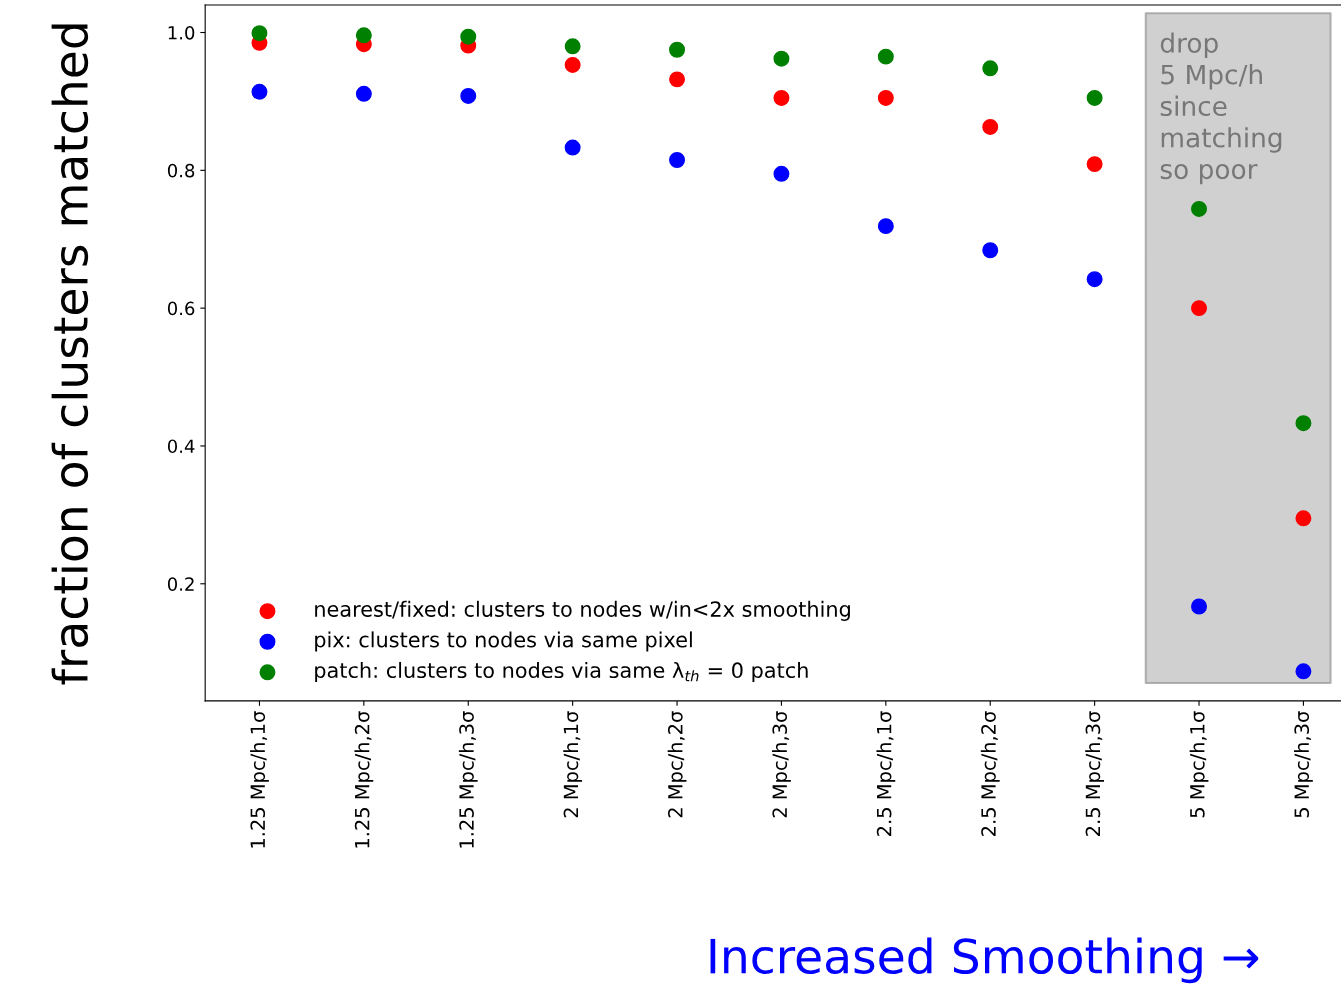 The height and width of the screenshot is (990, 1341). Describe the element at coordinates (781, 764) in the screenshot. I see `x-tick-label: 2 Mpc/h,3σ` at that location.